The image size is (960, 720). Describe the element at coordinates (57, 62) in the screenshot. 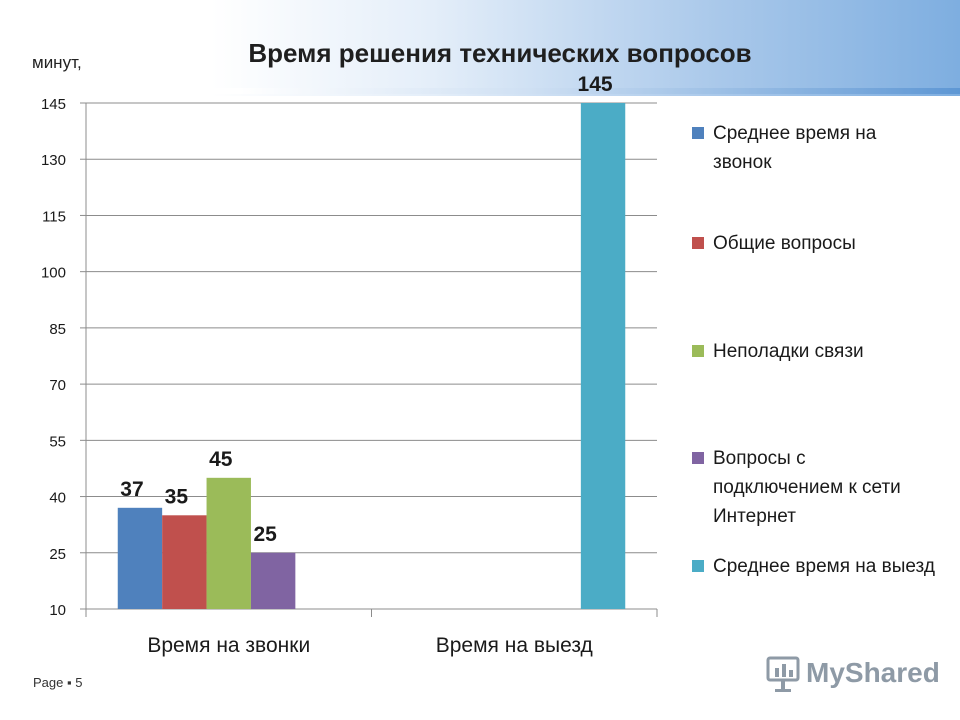

I see `y-axis-unit-label: минут,` at that location.